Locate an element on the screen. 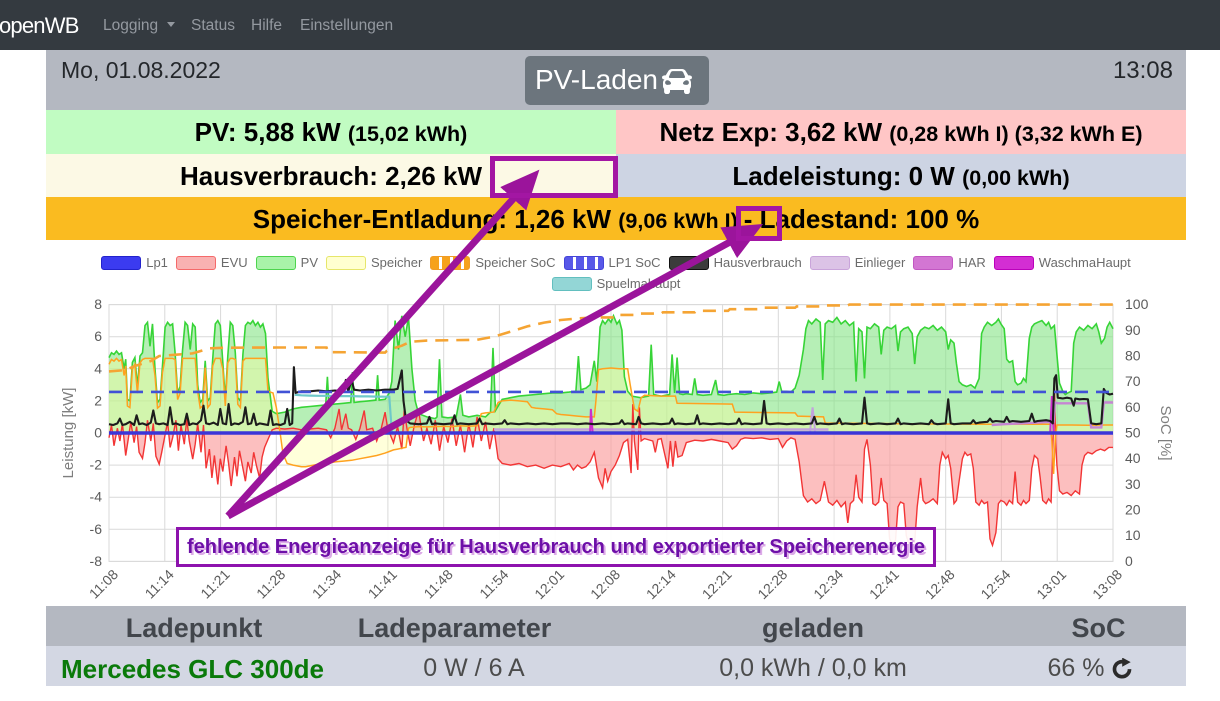 This screenshot has height=701, width=1220. svg-text: 80 is located at coordinates (1133, 356).